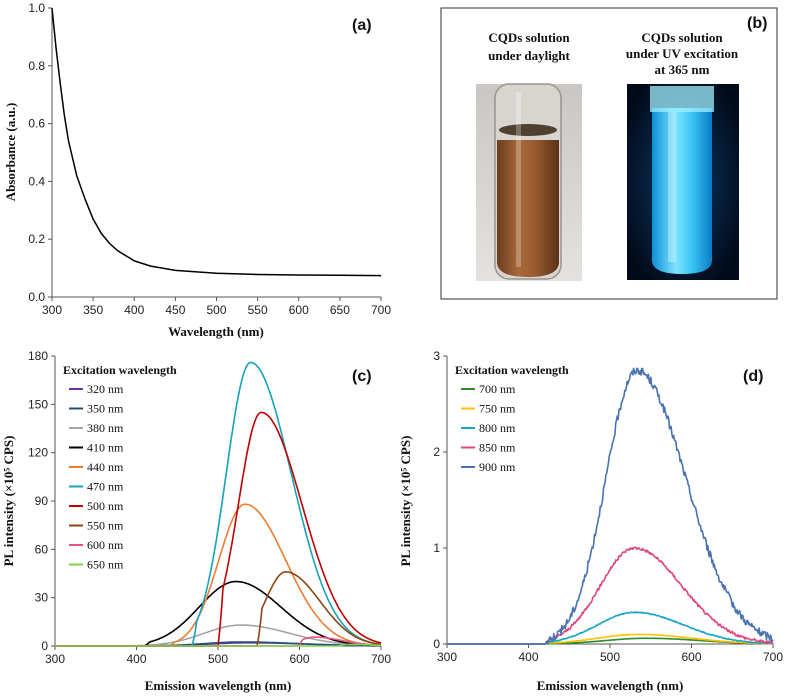 Image resolution: width=789 pixels, height=696 pixels. Describe the element at coordinates (36, 124) in the screenshot. I see `y-tick-label: 0.6` at that location.